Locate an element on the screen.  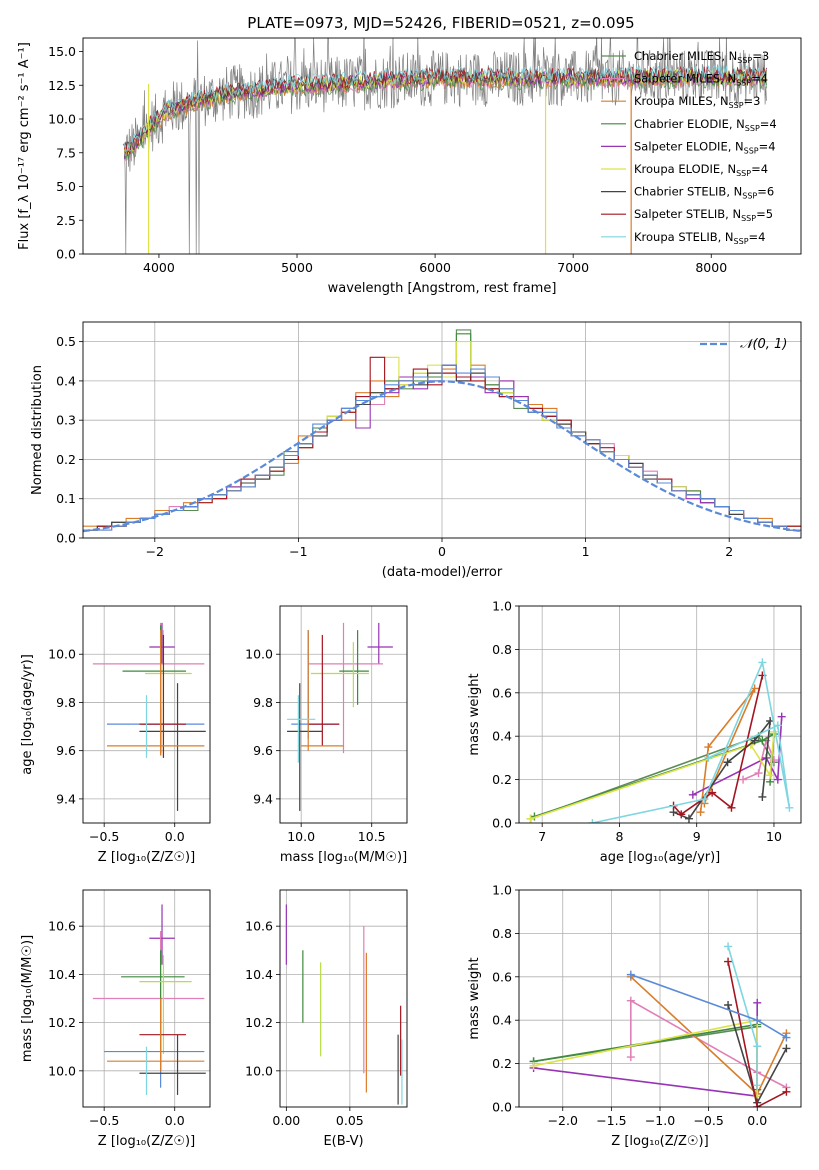
legend-label: Kroupa STELIB, NSSP=4 is located at coordinates (699, 238).